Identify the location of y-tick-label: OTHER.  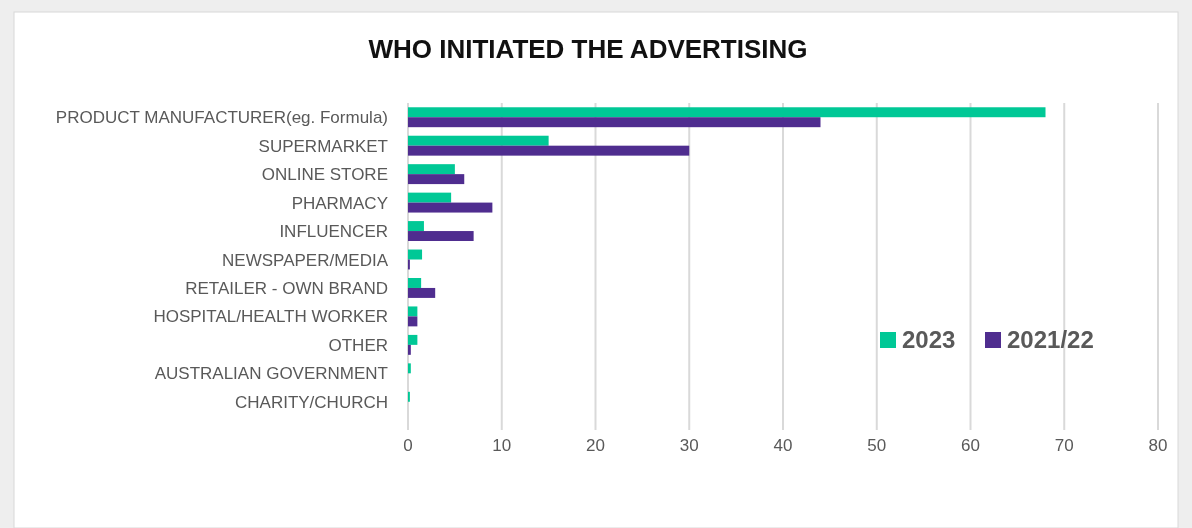
(358, 345).